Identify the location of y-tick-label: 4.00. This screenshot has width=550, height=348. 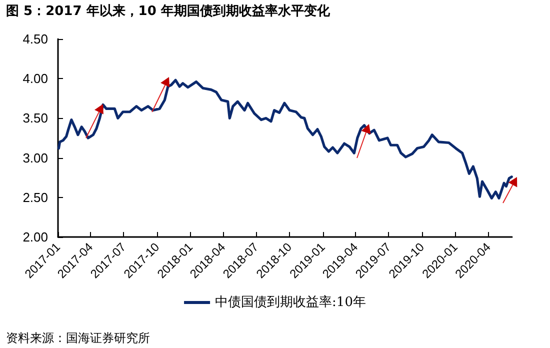
(35, 78).